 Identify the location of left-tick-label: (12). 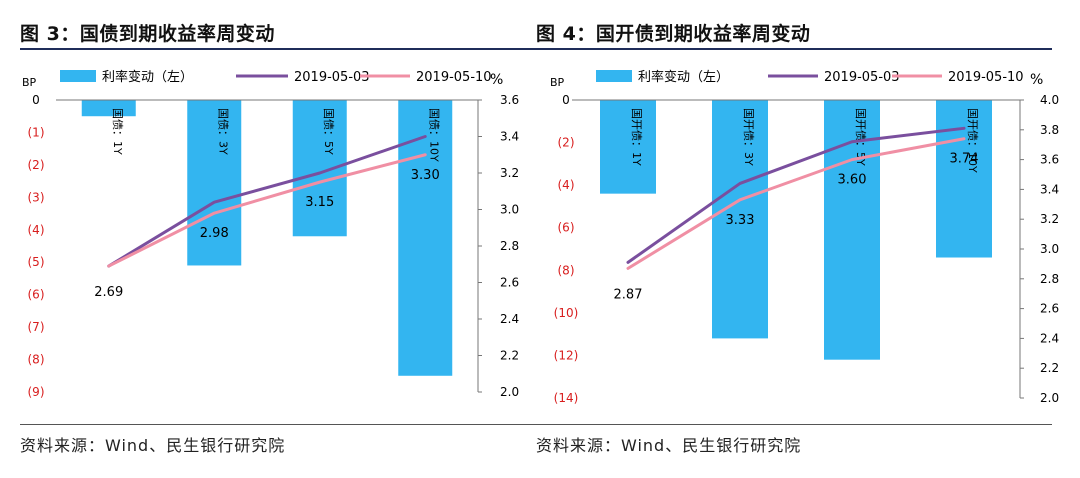
(566, 355).